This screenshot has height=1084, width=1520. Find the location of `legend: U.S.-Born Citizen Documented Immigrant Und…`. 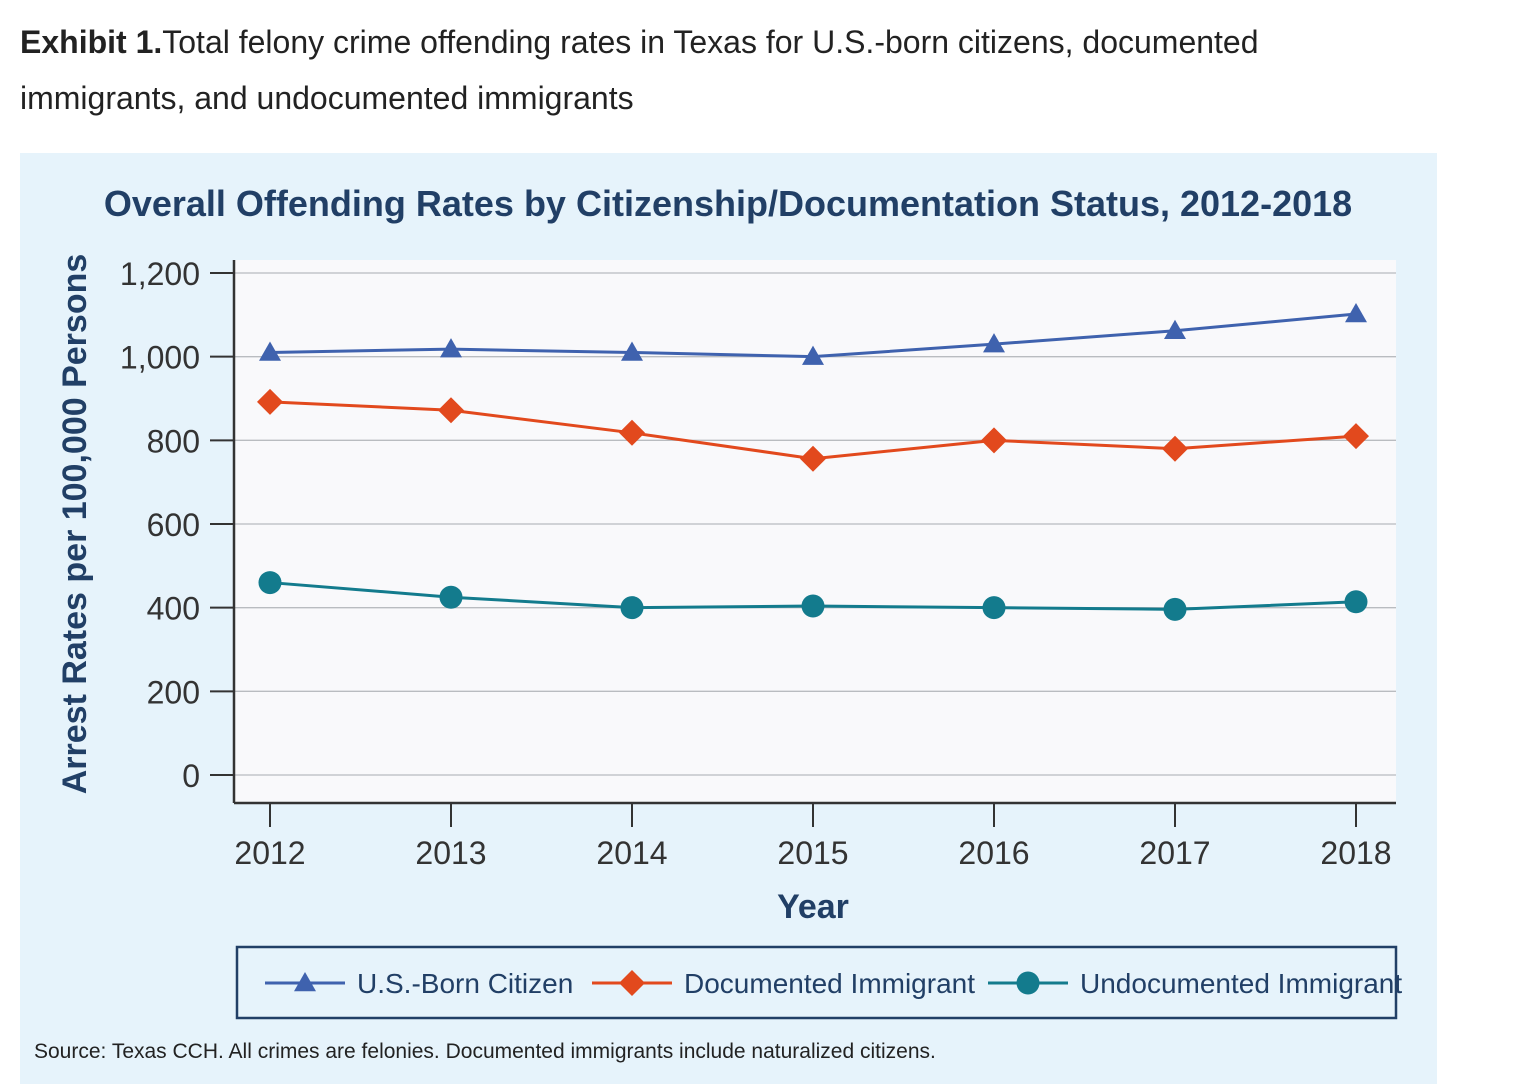

legend: U.S.-Born Citizen Documented Immigrant Und… is located at coordinates (833, 983).